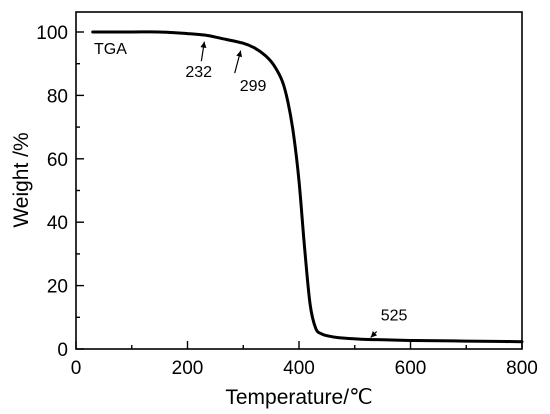  Describe the element at coordinates (57, 96) in the screenshot. I see `y-tick-label: 80` at that location.